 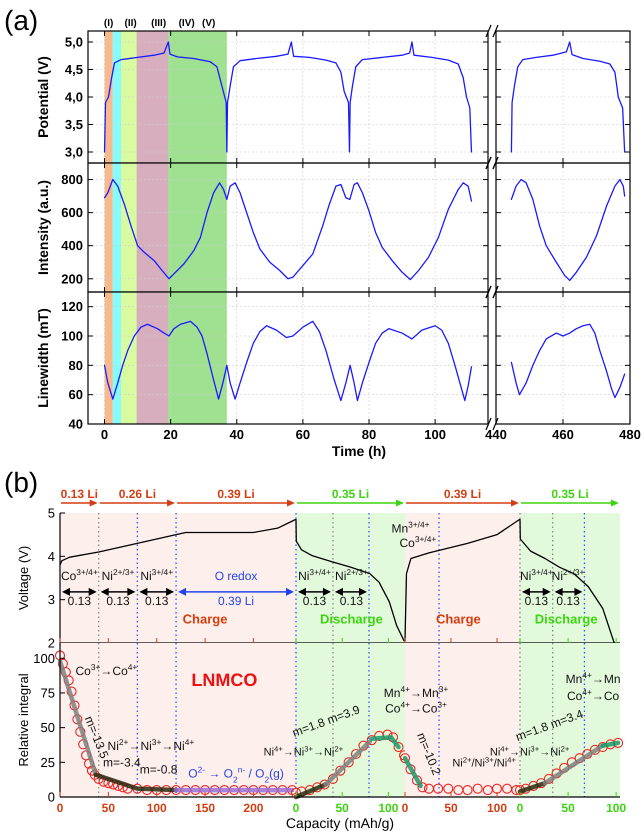 I want to click on y-tick-label: 200, so click(x=72, y=278).